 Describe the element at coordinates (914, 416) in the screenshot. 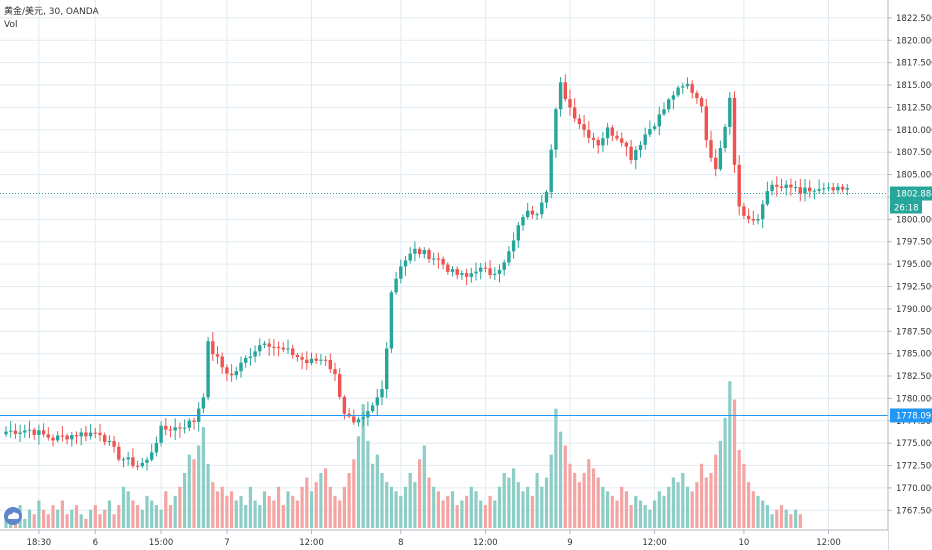

I see `crosshair-price-label: 1778.093` at that location.